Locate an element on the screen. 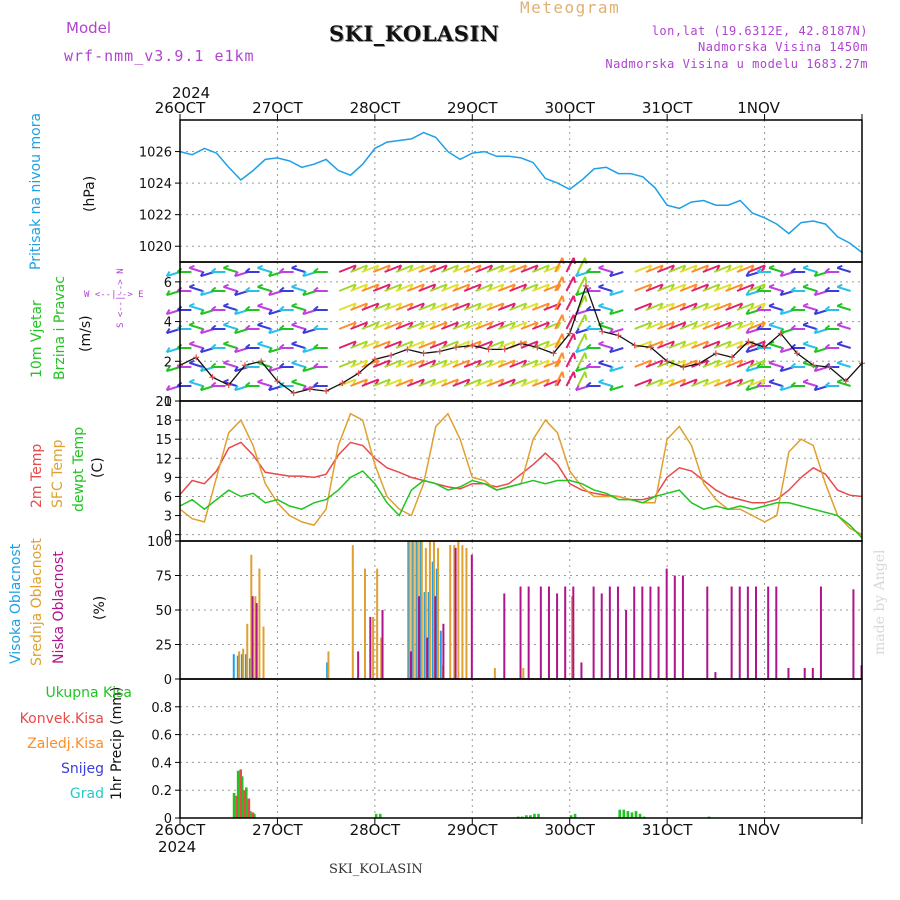 The width and height of the screenshot is (900, 900). temp-unit-label: (C) is located at coordinates (98, 467).